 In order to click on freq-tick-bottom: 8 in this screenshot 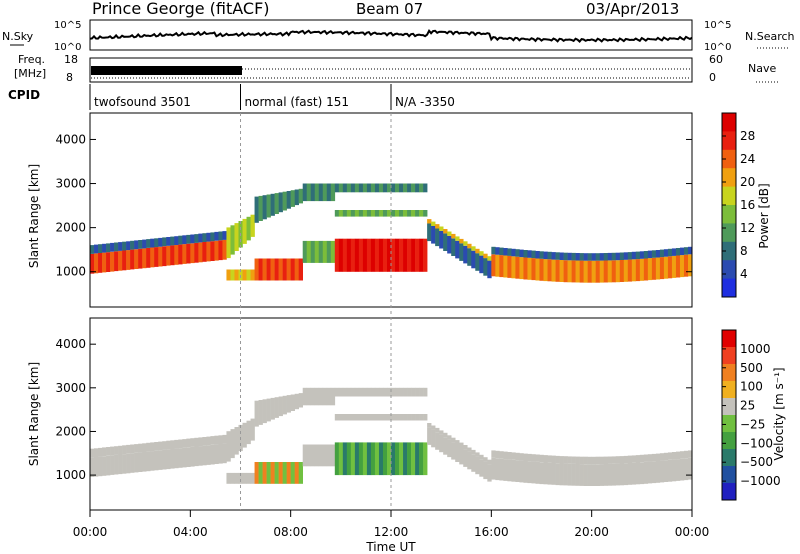, I will do `click(69, 77)`.